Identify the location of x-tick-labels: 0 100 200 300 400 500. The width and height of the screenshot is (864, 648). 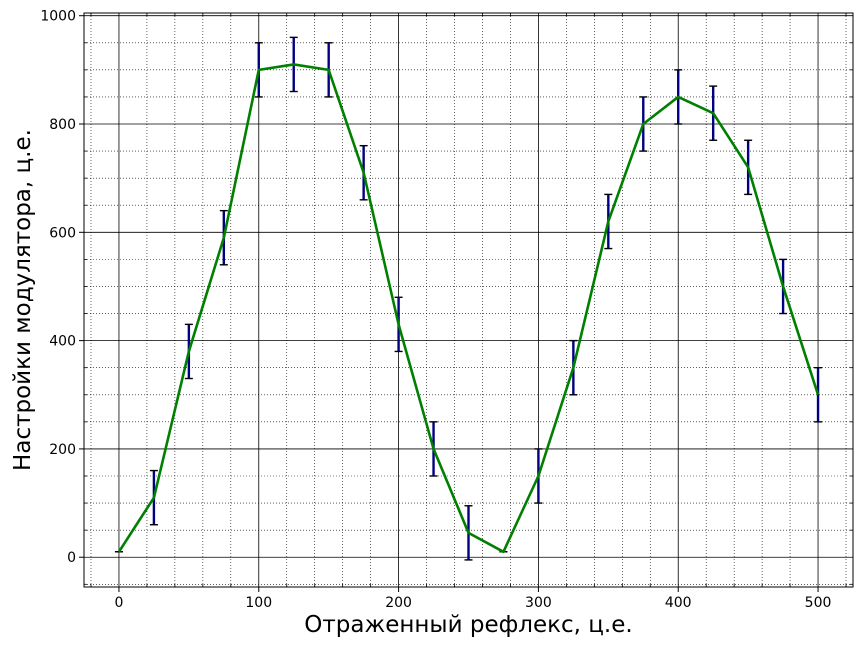
(472, 603).